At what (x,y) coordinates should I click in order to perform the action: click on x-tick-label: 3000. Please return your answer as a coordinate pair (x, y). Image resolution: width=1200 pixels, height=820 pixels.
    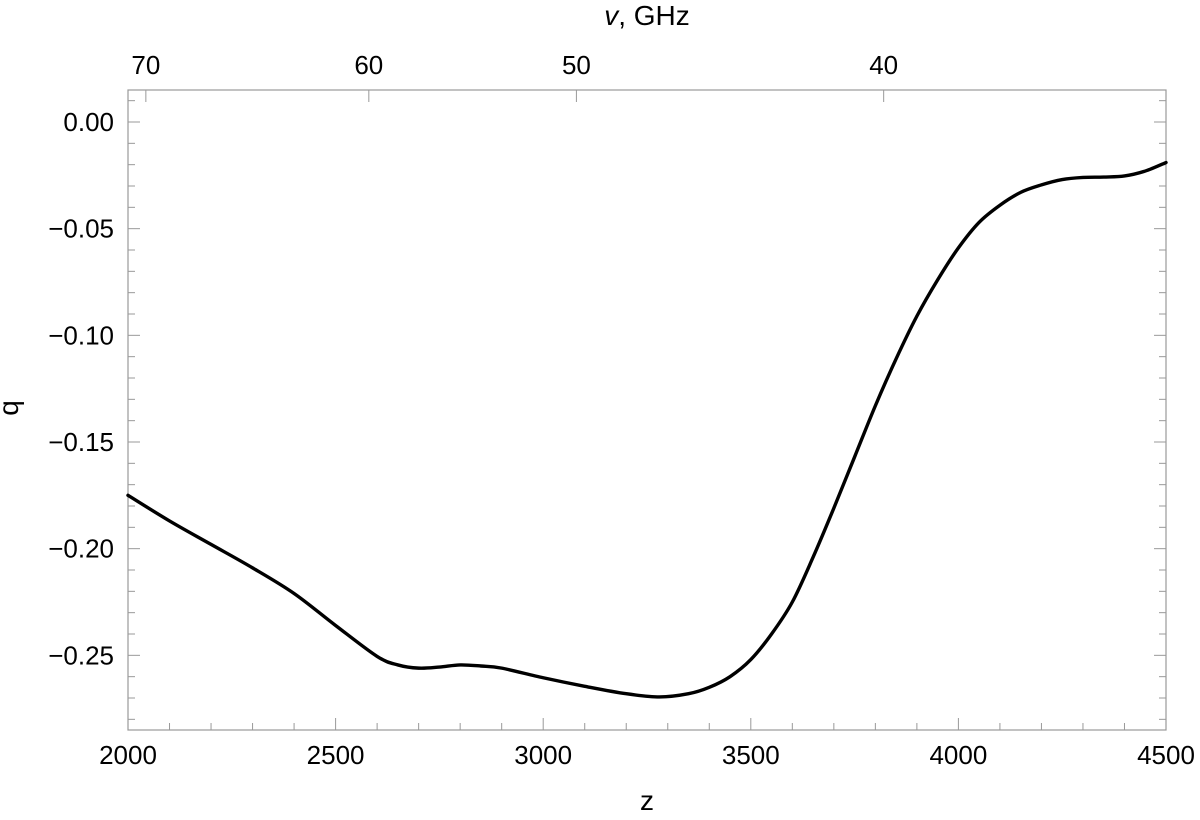
    Looking at the image, I should click on (543, 755).